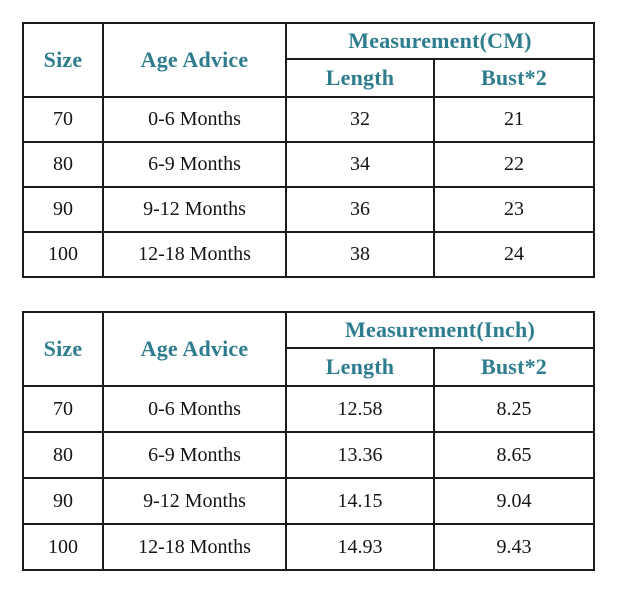 The width and height of the screenshot is (618, 591). I want to click on table-row: 80 6-9 Months 34 22, so click(309, 164).